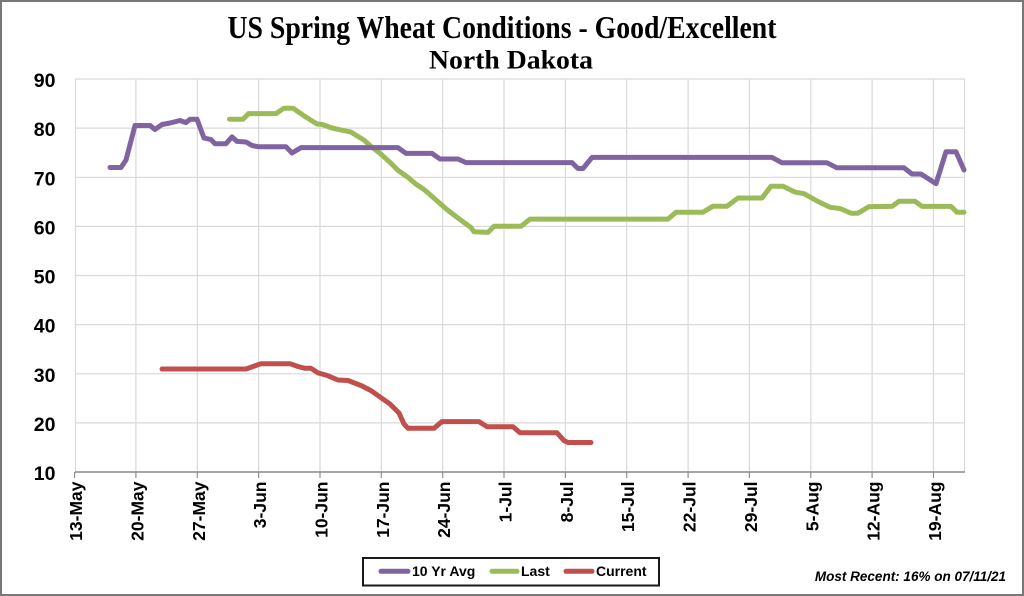 The height and width of the screenshot is (596, 1024). Describe the element at coordinates (45, 474) in the screenshot. I see `svg-text: 10` at that location.